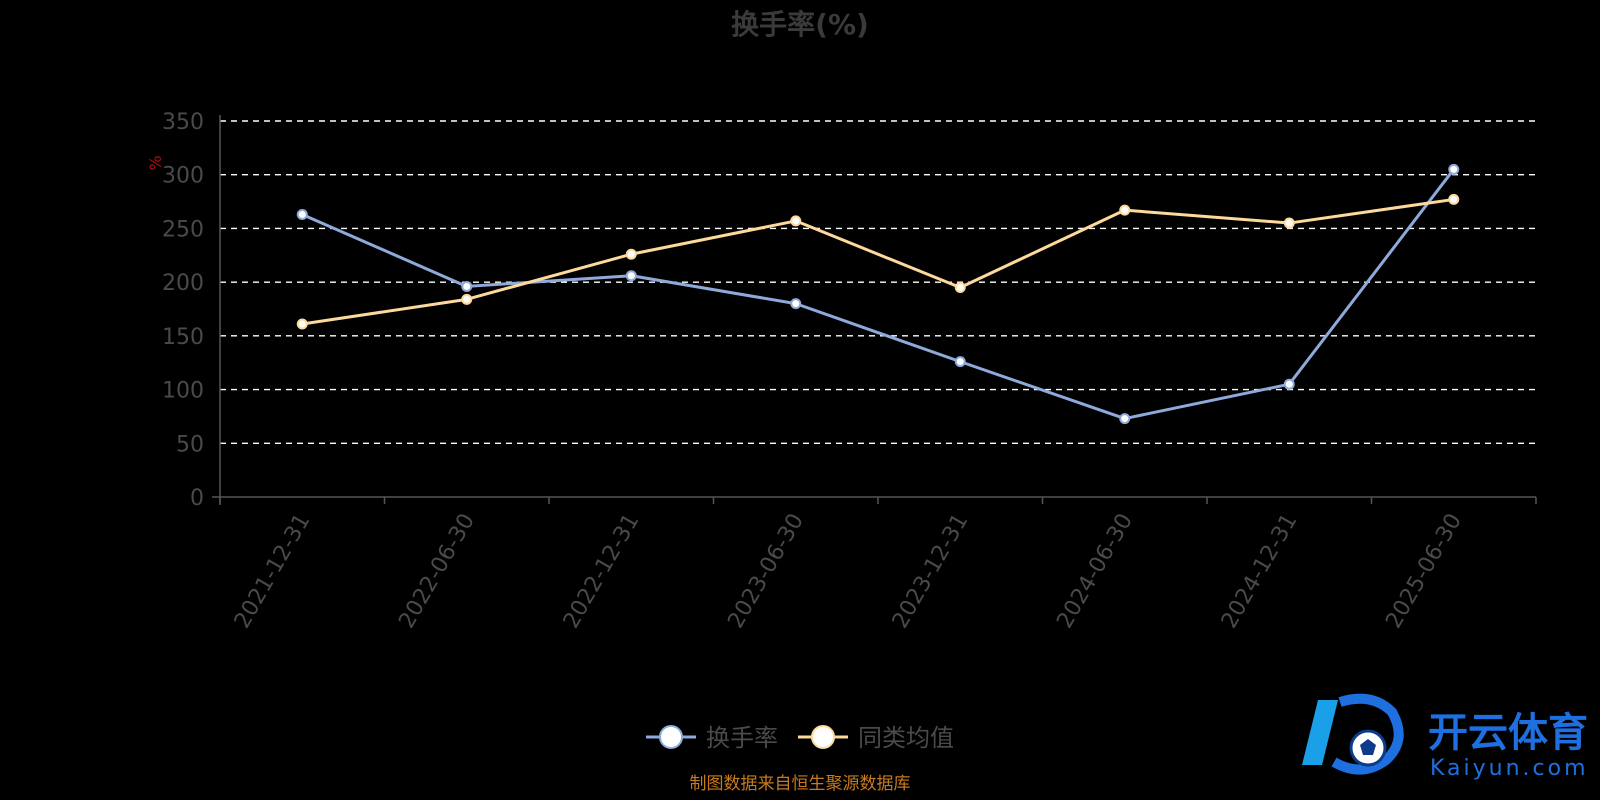 The width and height of the screenshot is (1600, 800). I want to click on x-tick-label: 2023-06-30, so click(766, 571).